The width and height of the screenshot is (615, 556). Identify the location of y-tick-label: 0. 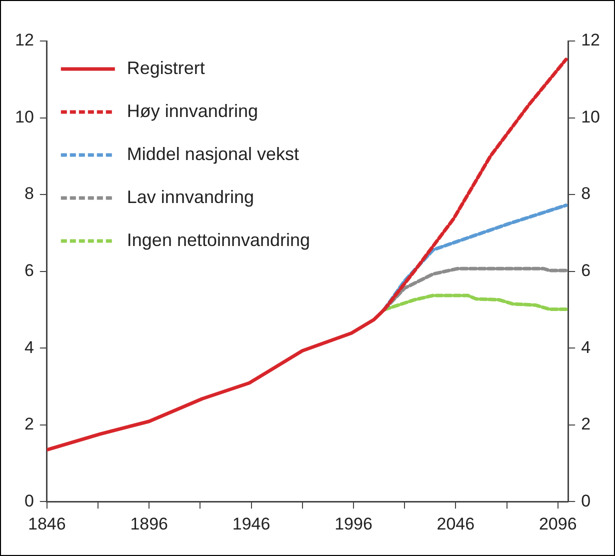
(29, 500).